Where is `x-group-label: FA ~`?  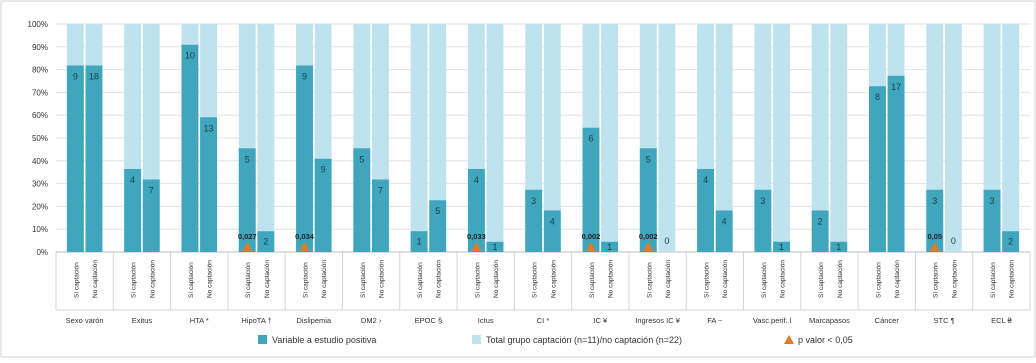
x-group-label: FA ~ is located at coordinates (715, 320).